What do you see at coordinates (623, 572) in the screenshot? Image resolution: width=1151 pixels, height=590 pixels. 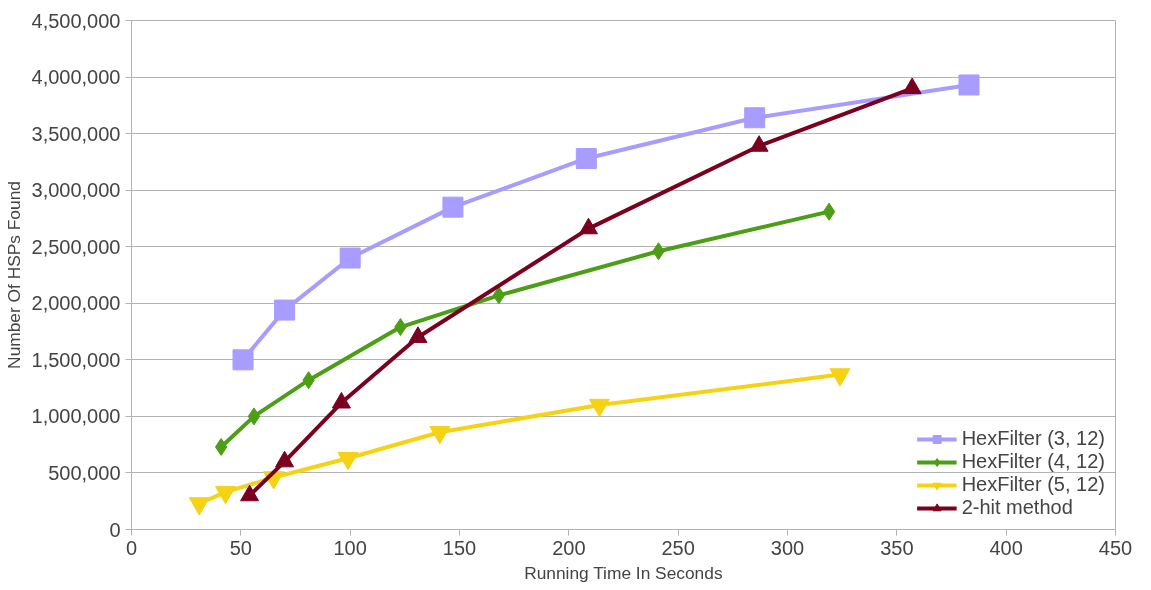 I see `x-axis-title: Running Time In Seconds` at bounding box center [623, 572].